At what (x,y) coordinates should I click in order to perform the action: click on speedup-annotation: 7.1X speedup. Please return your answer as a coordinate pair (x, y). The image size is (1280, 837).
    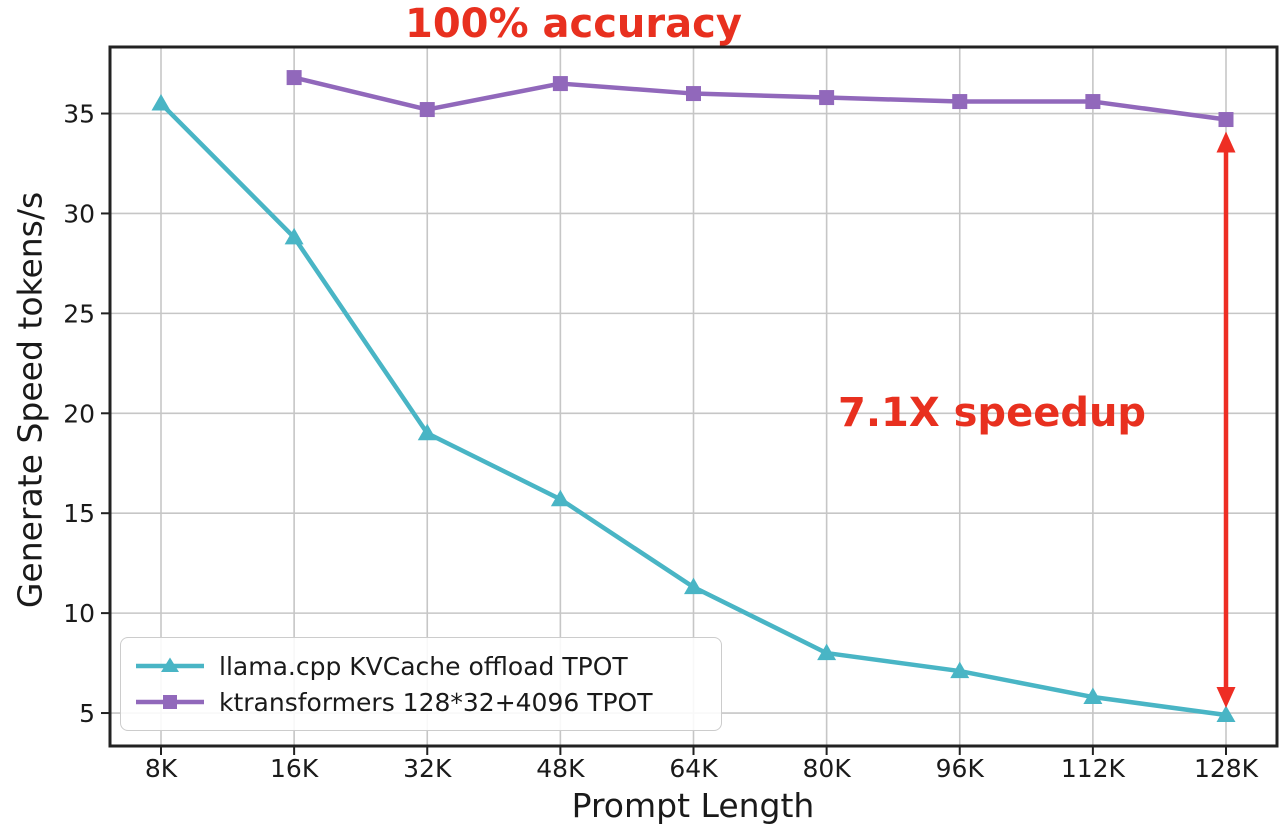
    Looking at the image, I should click on (992, 413).